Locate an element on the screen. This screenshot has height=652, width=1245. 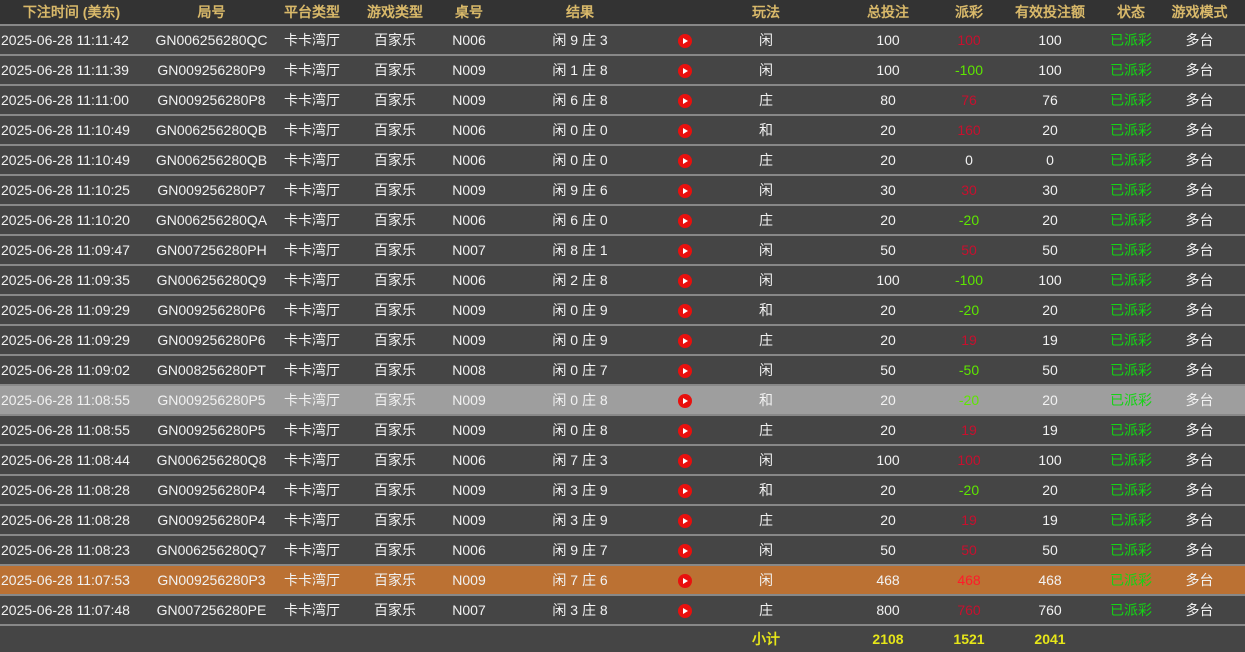
header-video is located at coordinates (685, 13).